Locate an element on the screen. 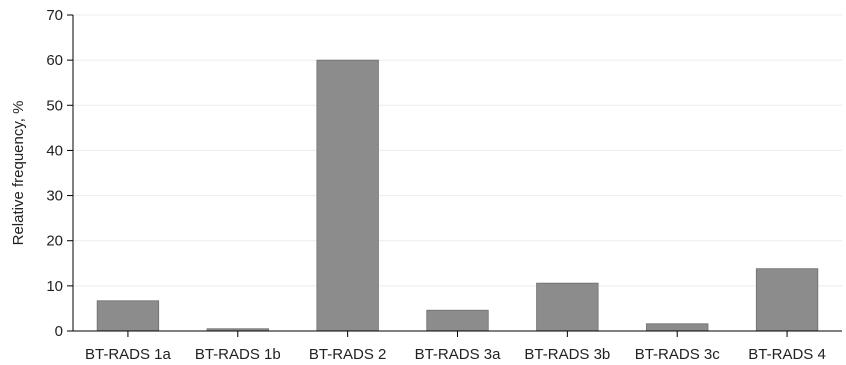  x-tick-label: BT-RADS 1a is located at coordinates (128, 354).